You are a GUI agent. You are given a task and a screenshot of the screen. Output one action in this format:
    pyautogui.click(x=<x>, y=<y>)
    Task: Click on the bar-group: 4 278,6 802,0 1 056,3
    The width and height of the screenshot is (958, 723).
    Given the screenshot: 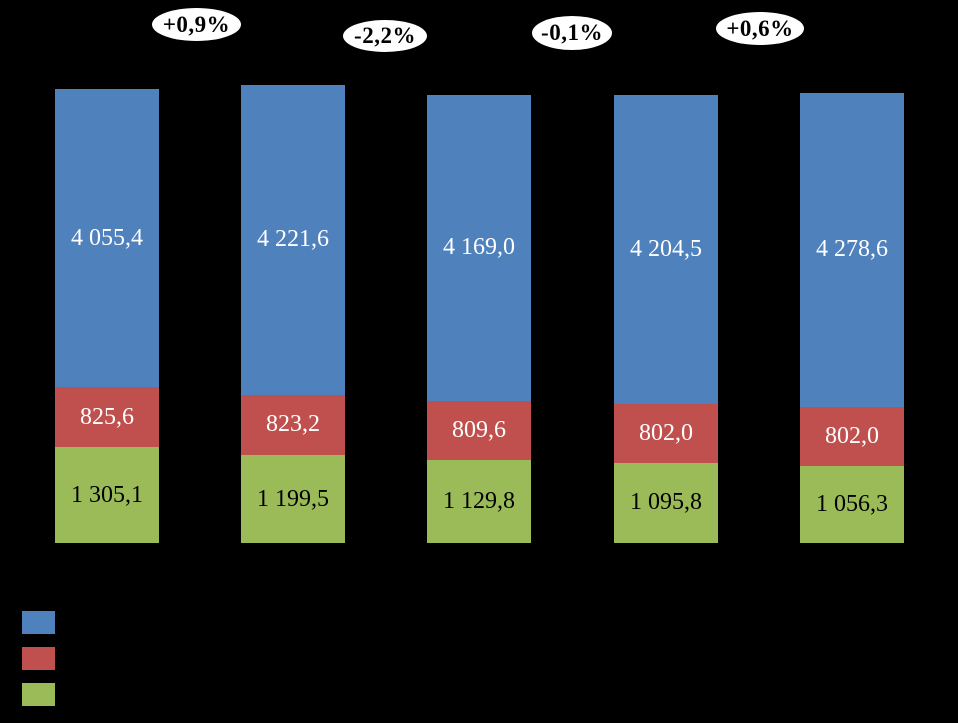 What is the action you would take?
    pyautogui.click(x=852, y=317)
    